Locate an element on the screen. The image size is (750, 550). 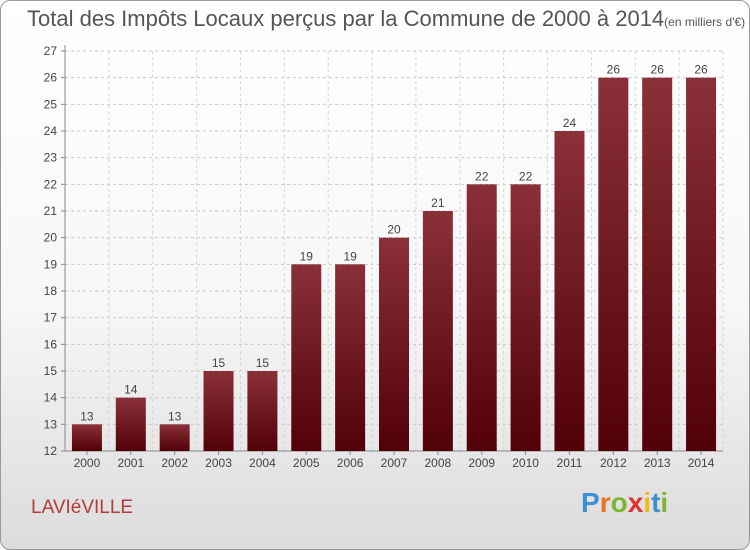
y-tick-label: 13 is located at coordinates (51, 424).